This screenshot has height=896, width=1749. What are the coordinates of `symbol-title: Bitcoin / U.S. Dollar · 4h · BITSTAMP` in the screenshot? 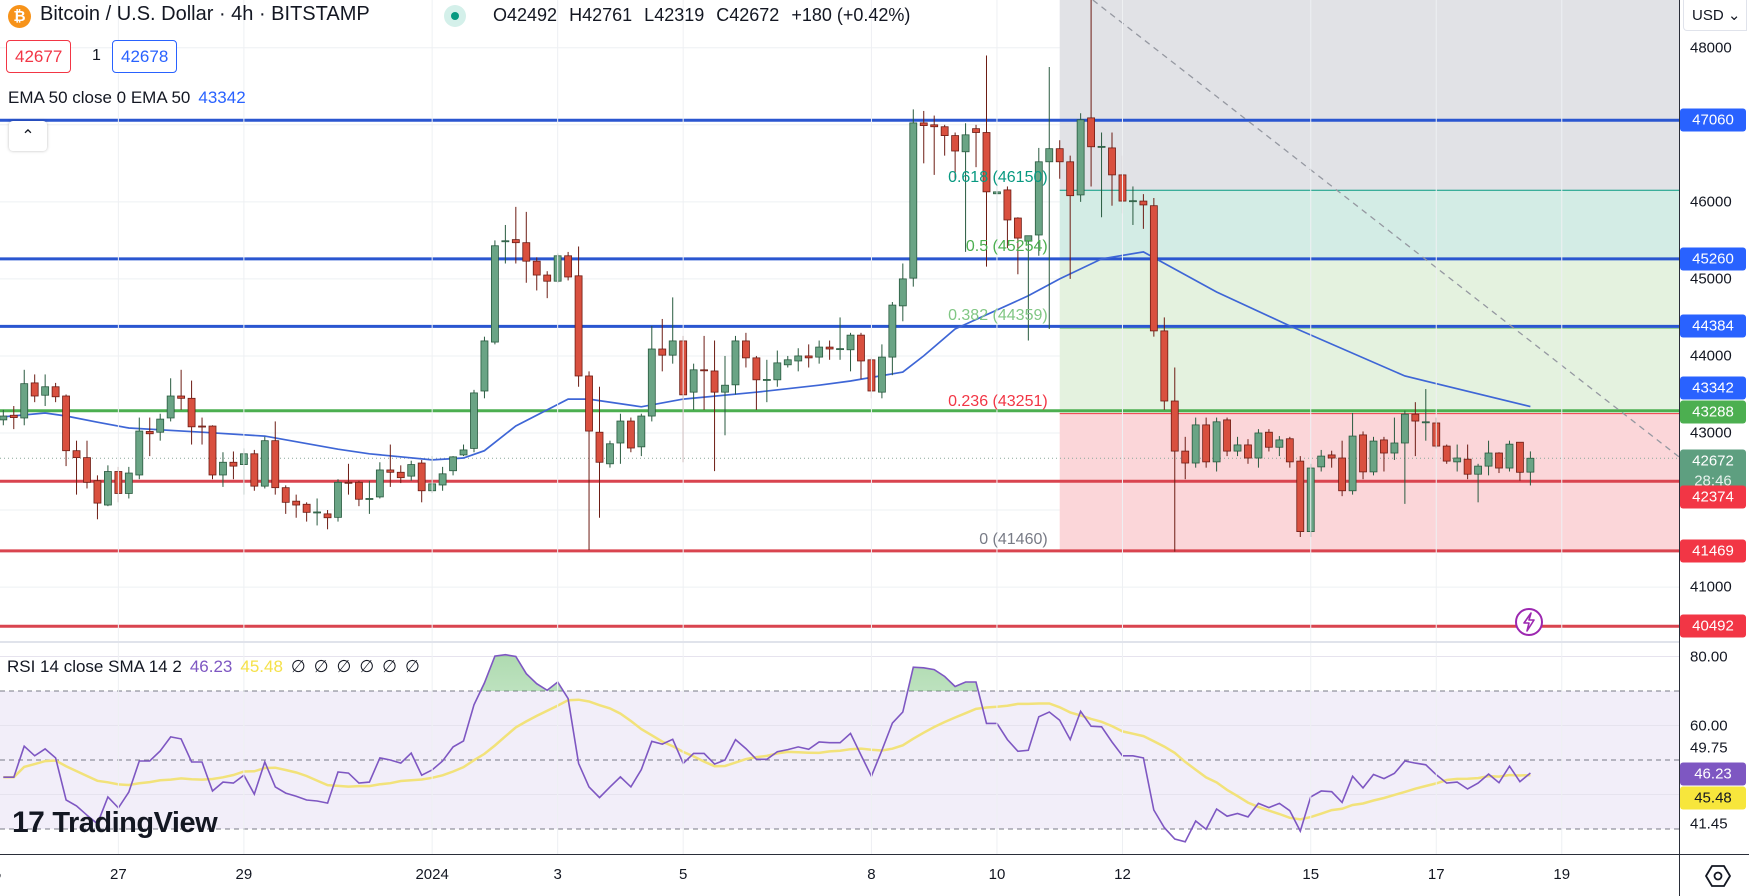 It's located at (205, 14).